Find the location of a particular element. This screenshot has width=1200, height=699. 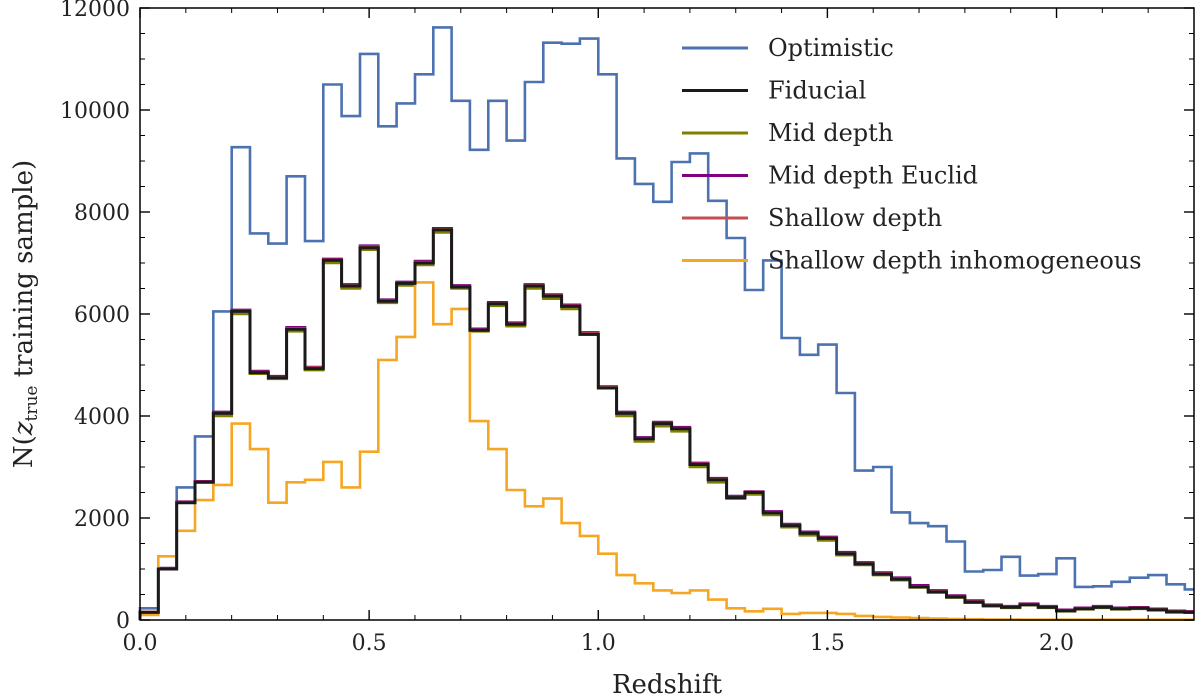

legend-label: Shallow depth is located at coordinates (855, 218).